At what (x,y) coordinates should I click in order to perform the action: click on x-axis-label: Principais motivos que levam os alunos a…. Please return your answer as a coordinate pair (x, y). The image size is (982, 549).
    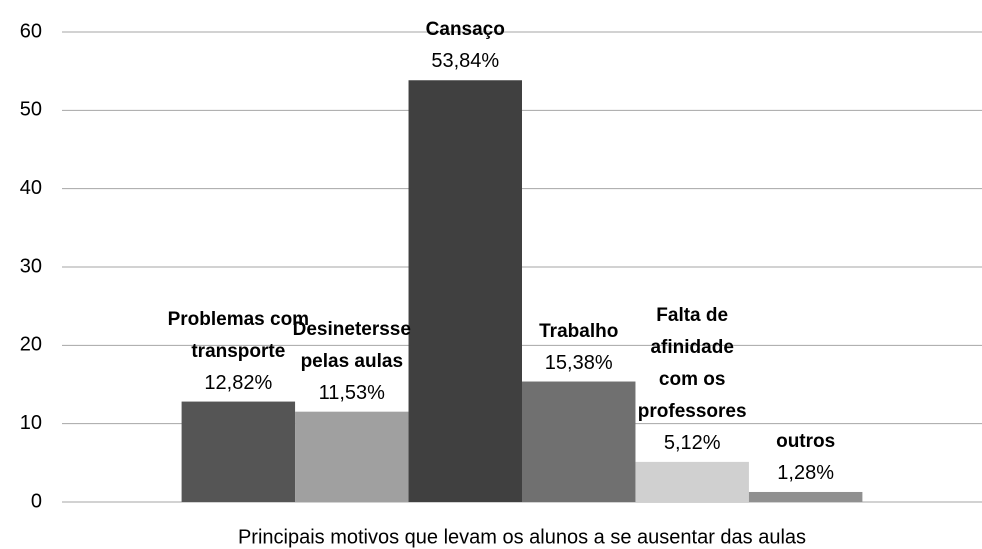
    Looking at the image, I should click on (522, 537).